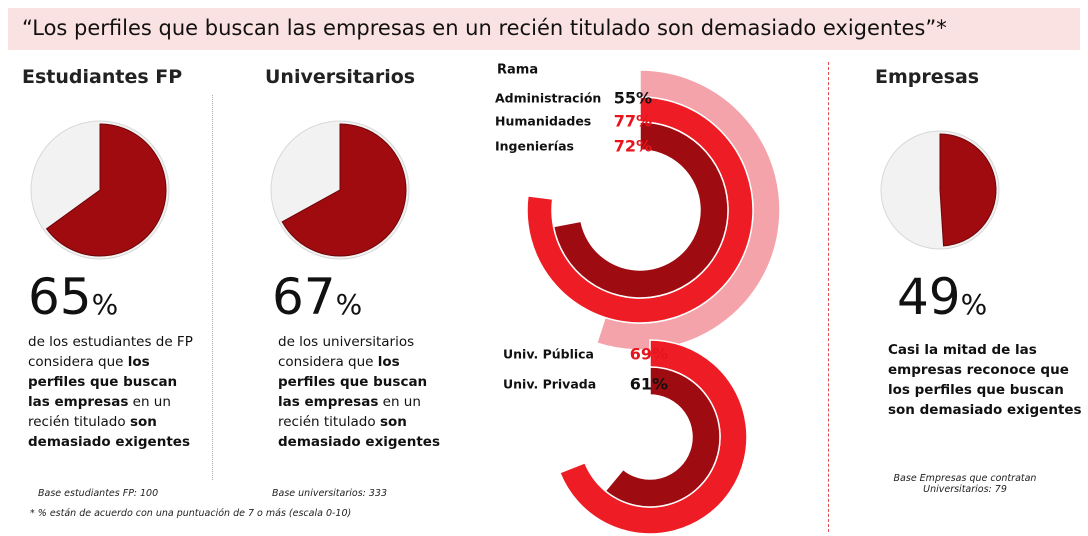 Image resolution: width=1088 pixels, height=536 pixels. What do you see at coordinates (649, 384) in the screenshot?
I see `value-label: 61%` at bounding box center [649, 384].